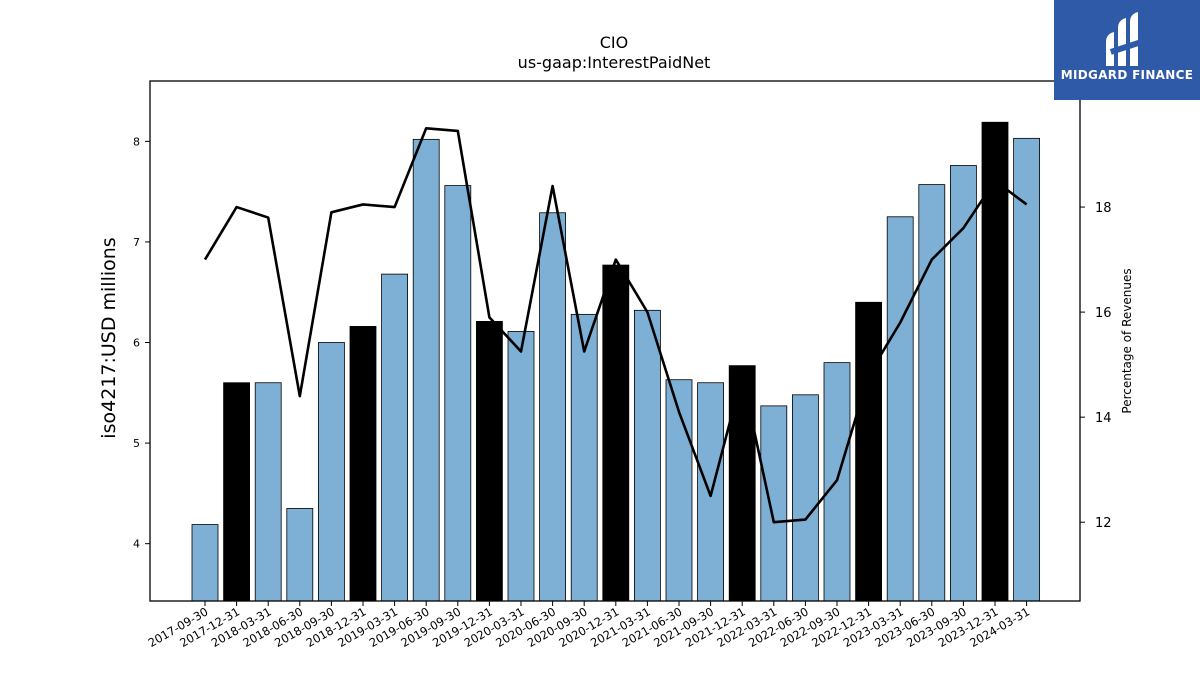  I want to click on logo-text: MIDGARD FINANCE, so click(1127, 75).